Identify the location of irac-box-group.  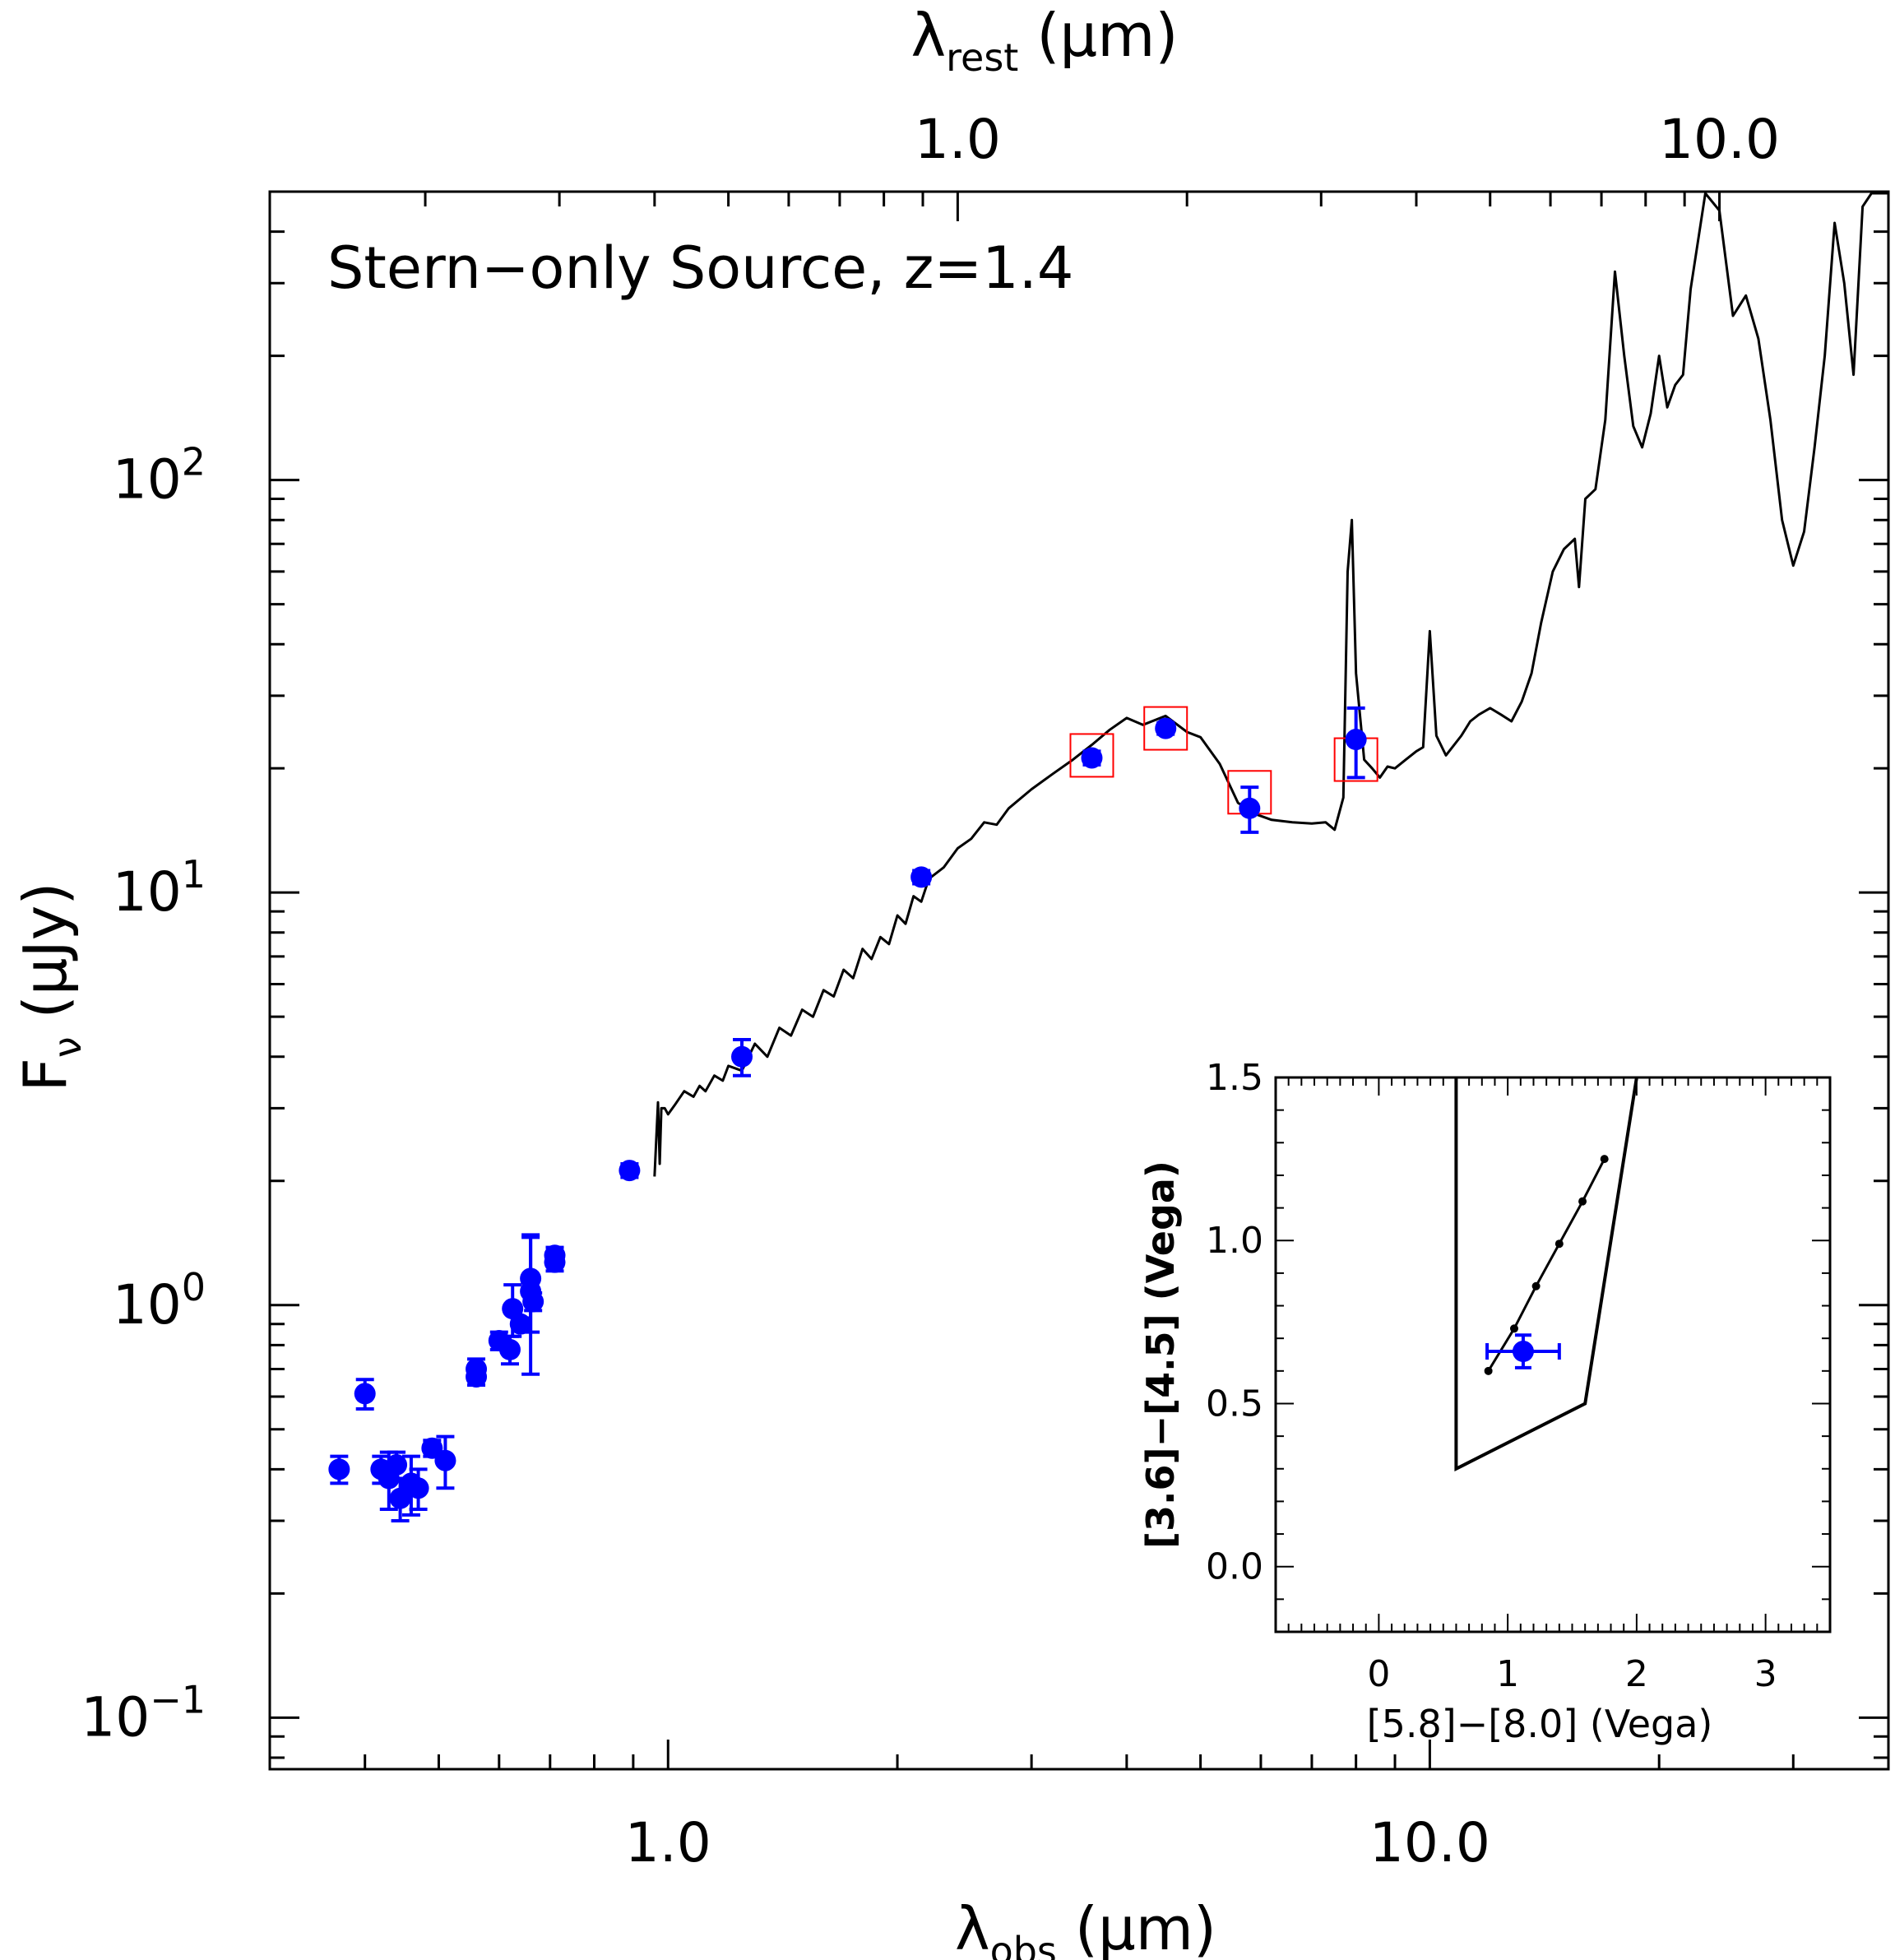
(1223, 760).